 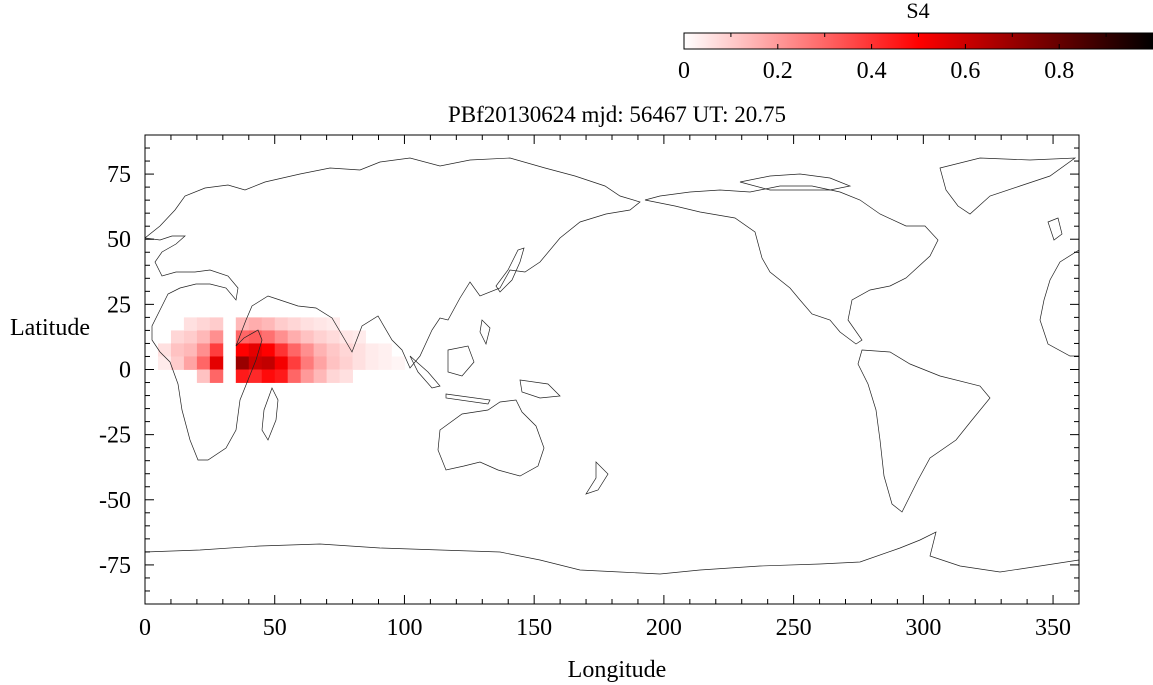 I want to click on x-tick-label: 0, so click(x=145, y=628).